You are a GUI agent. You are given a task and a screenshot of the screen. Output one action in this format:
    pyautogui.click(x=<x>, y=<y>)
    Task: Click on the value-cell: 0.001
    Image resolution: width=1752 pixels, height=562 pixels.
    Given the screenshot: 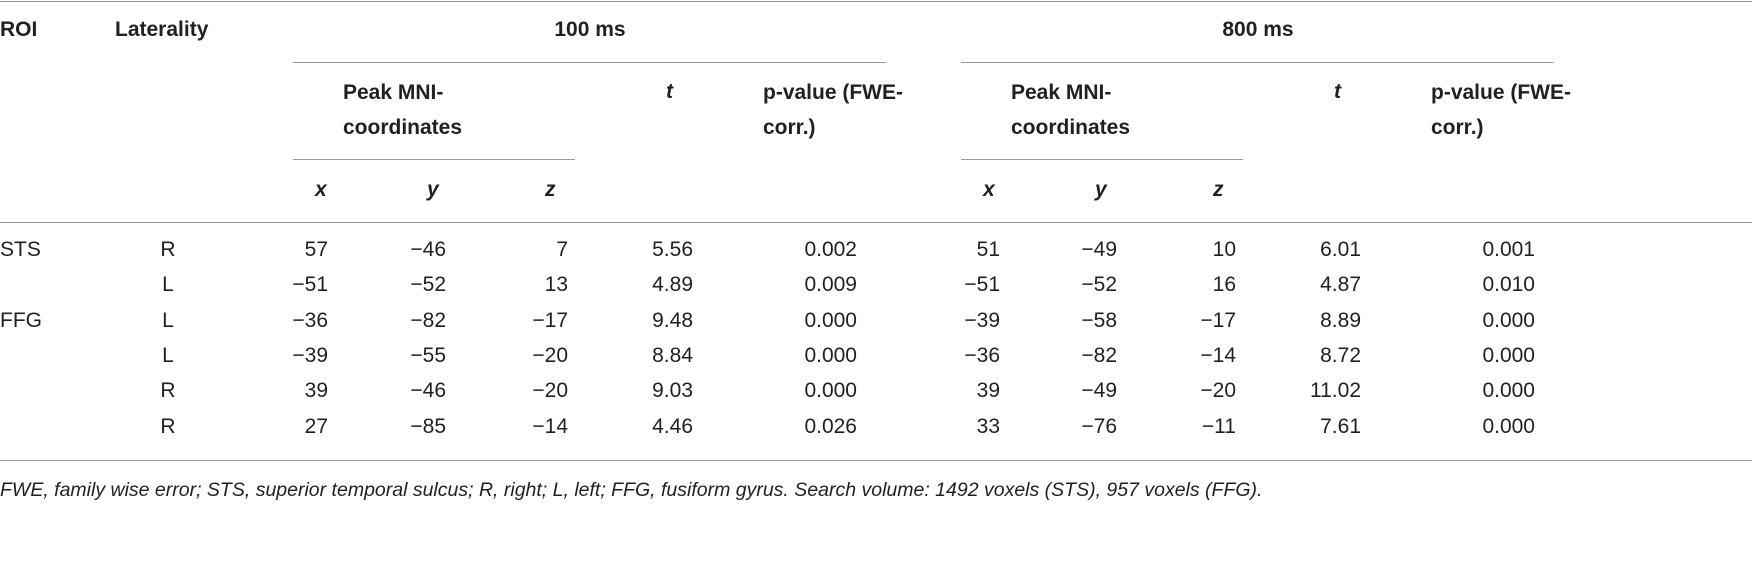 What is the action you would take?
    pyautogui.click(x=1508, y=249)
    